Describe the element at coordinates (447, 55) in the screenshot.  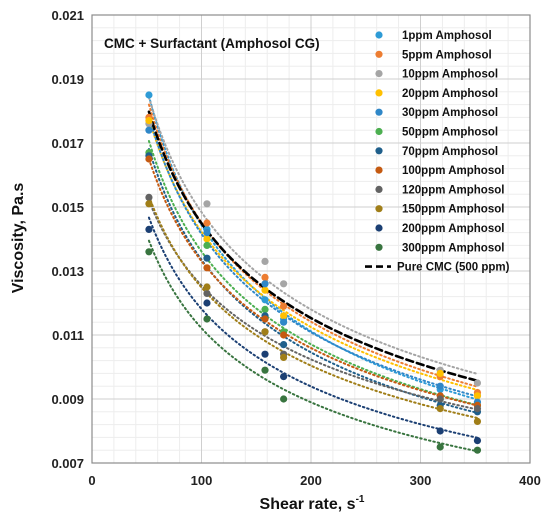
I see `legend-label: 5ppm Amphosol` at that location.